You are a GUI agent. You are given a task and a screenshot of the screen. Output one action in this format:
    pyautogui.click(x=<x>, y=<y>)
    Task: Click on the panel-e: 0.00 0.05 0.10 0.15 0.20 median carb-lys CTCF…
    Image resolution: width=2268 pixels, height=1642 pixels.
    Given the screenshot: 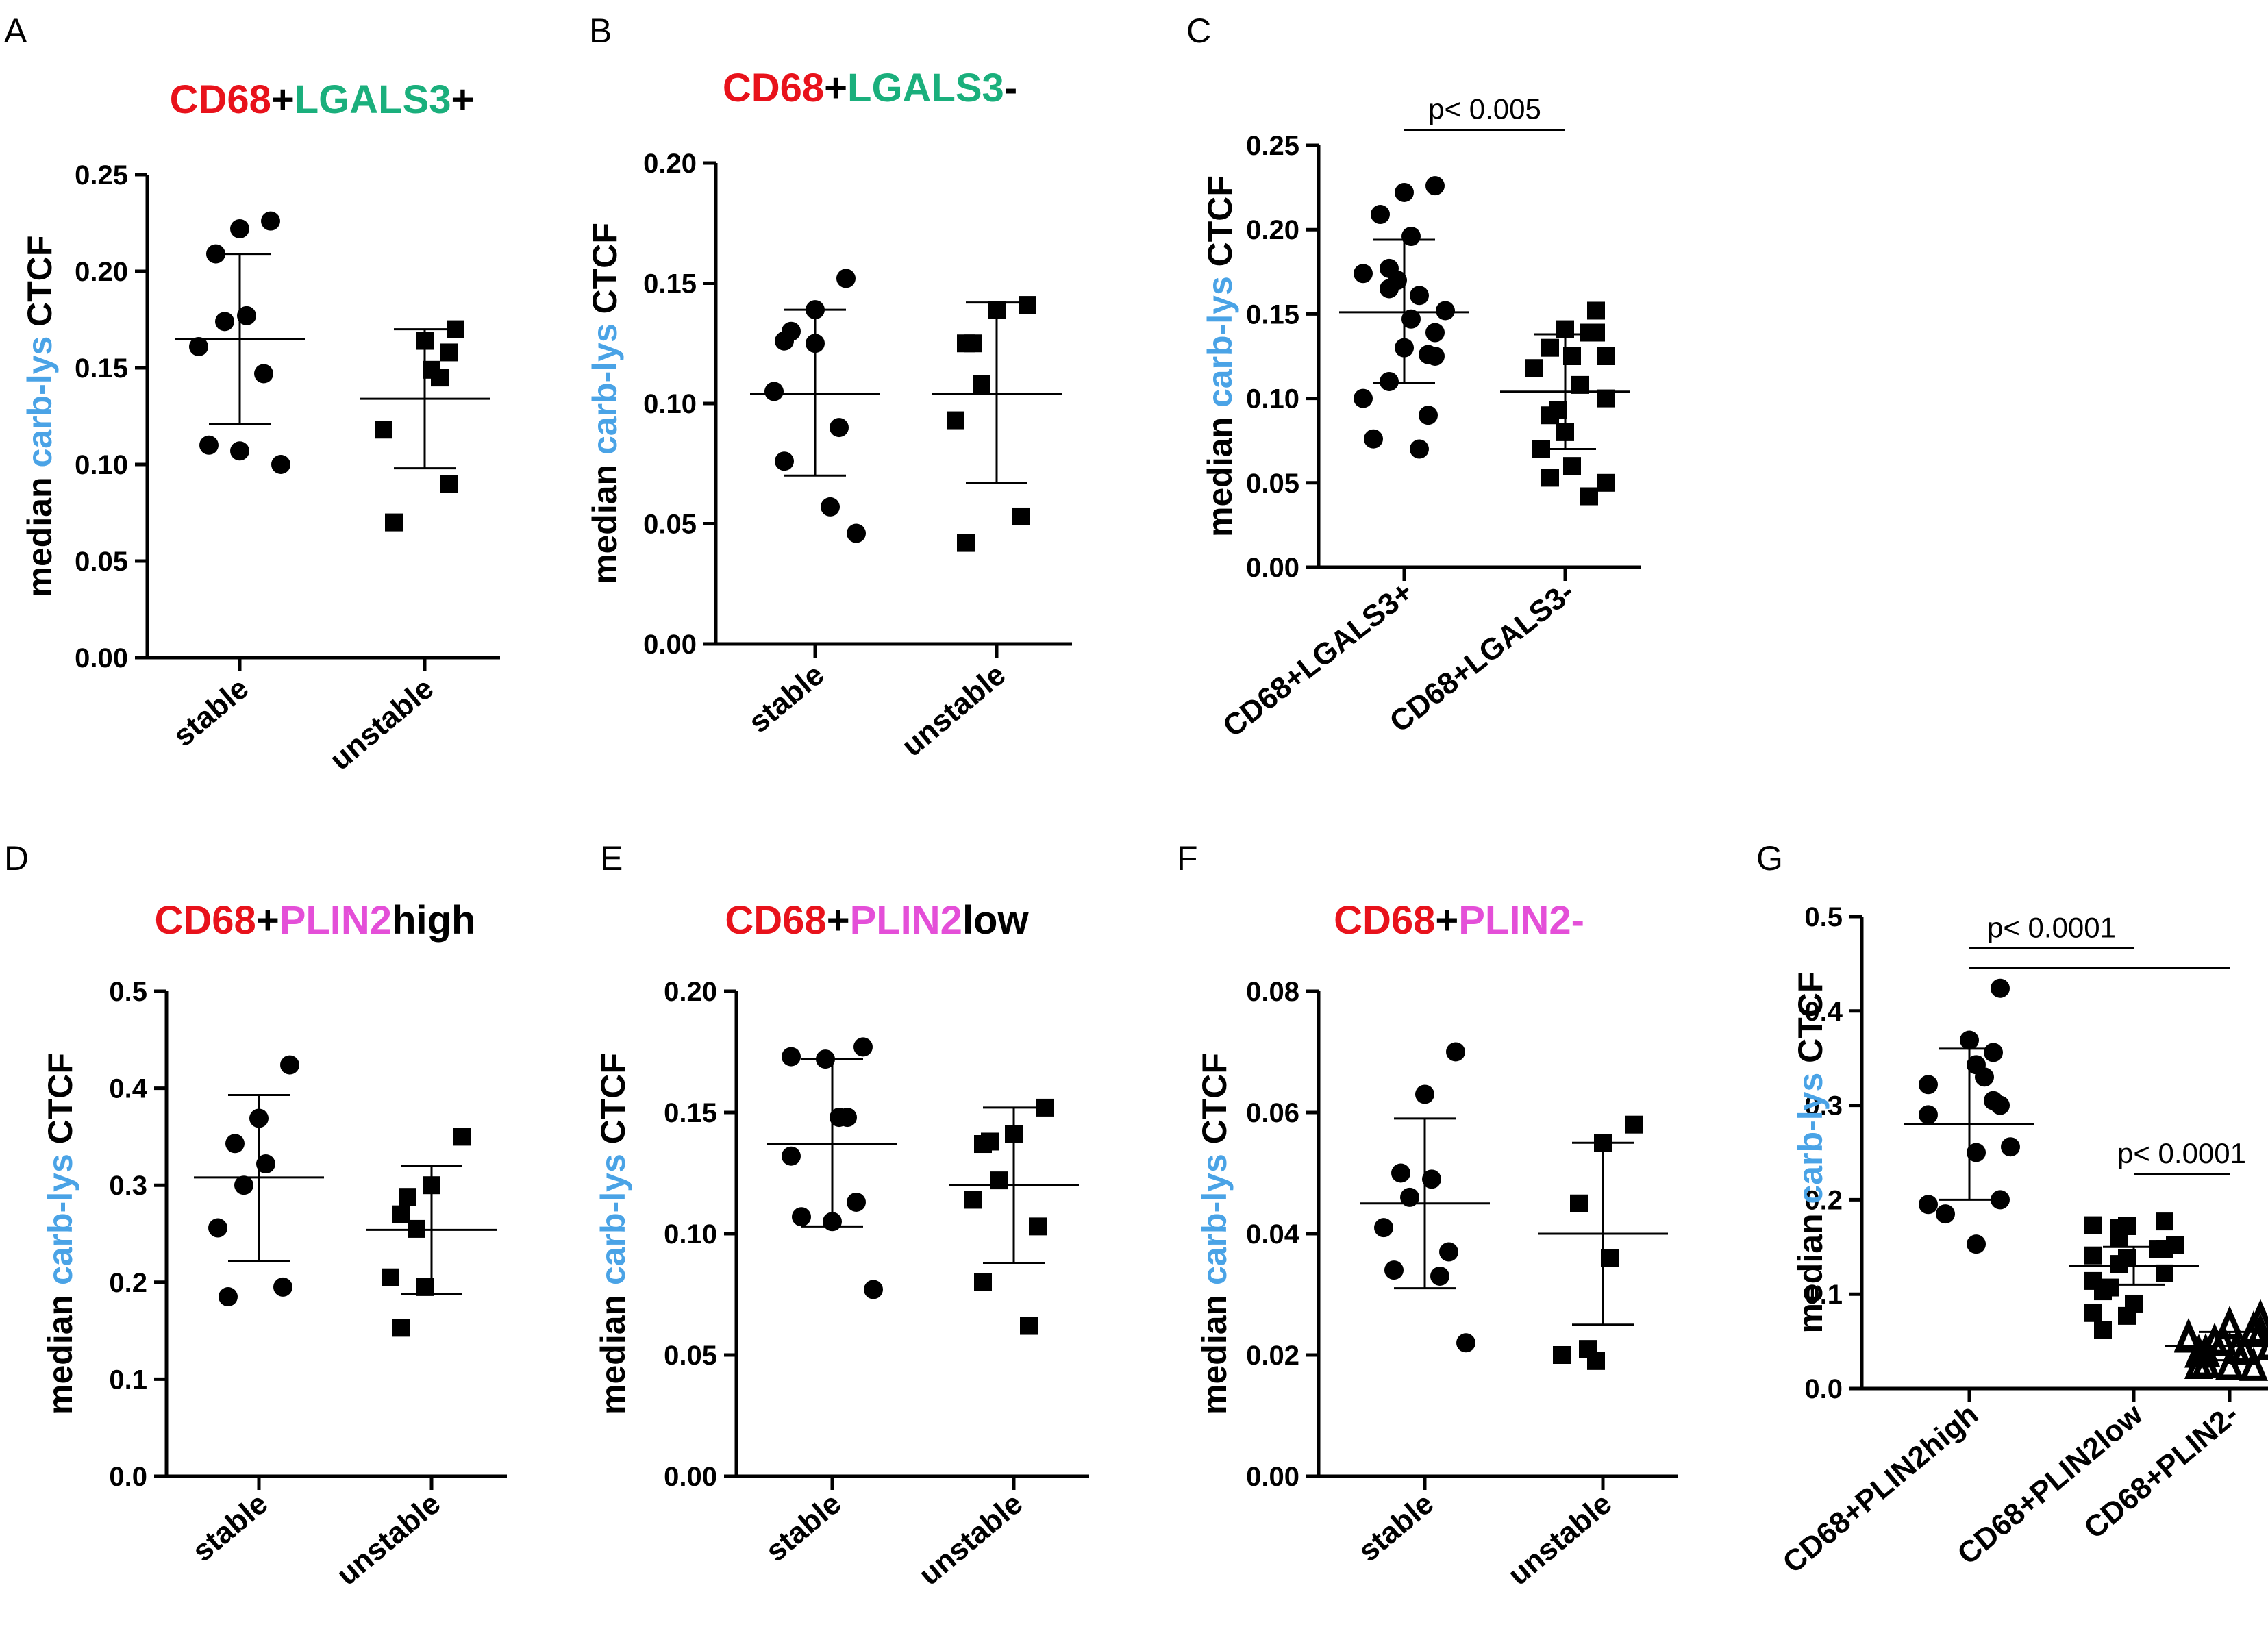 What is the action you would take?
    pyautogui.click(x=841, y=1245)
    